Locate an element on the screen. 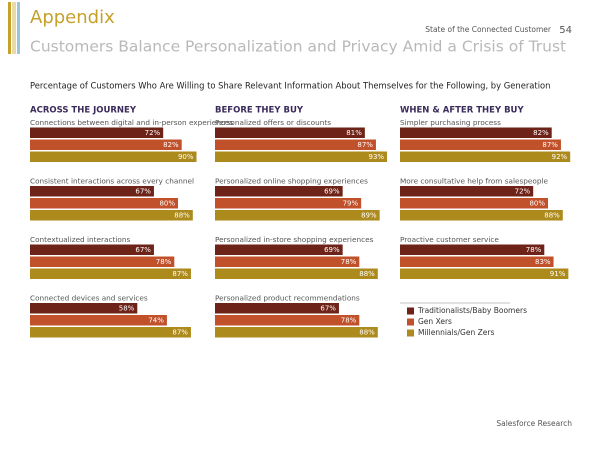 The width and height of the screenshot is (600, 450). column-header: ACROSS THE JOURNEY is located at coordinates (83, 111).